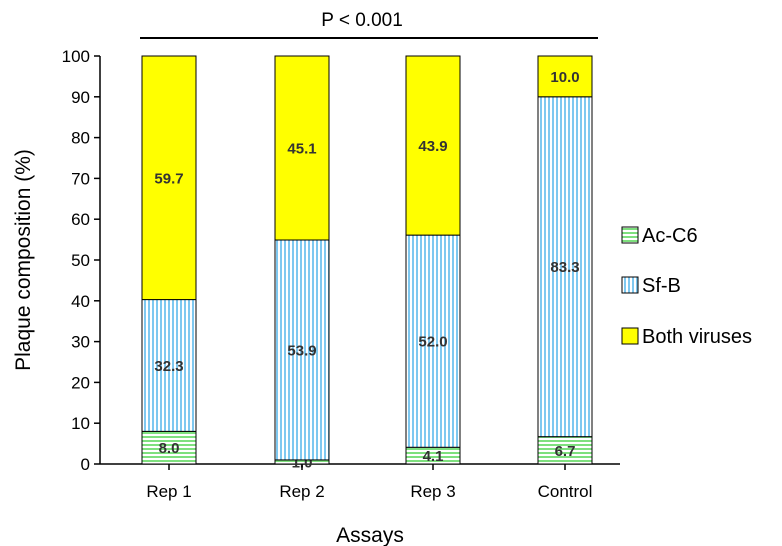 This screenshot has width=782, height=546. Describe the element at coordinates (670, 236) in the screenshot. I see `legend-label: Ac-C6` at that location.